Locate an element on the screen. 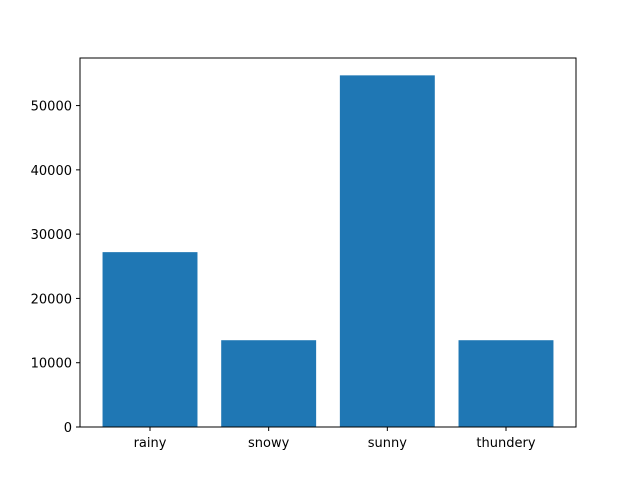 Image resolution: width=640 pixels, height=480 pixels. x-tick-label-sunny: sunny is located at coordinates (387, 443).